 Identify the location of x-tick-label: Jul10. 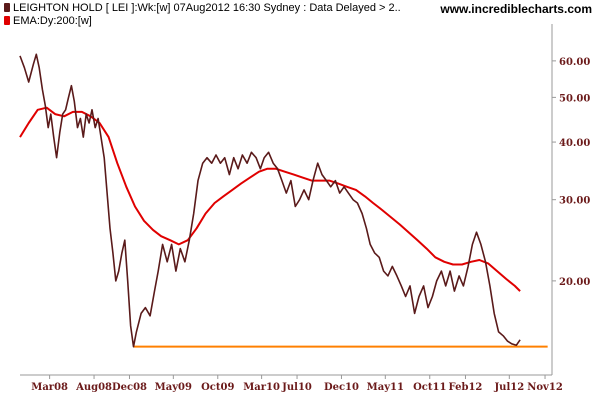
(296, 387).